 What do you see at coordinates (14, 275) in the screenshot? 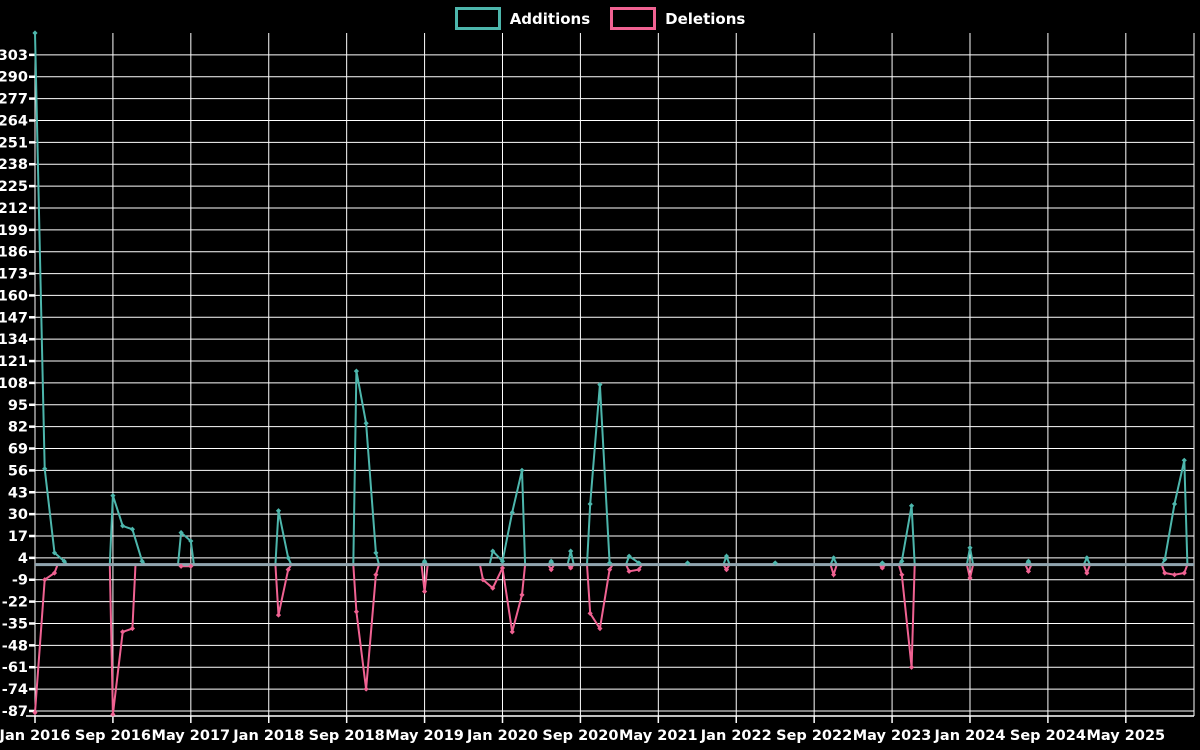
I see `y-axis-tick-label: 173` at bounding box center [14, 275].